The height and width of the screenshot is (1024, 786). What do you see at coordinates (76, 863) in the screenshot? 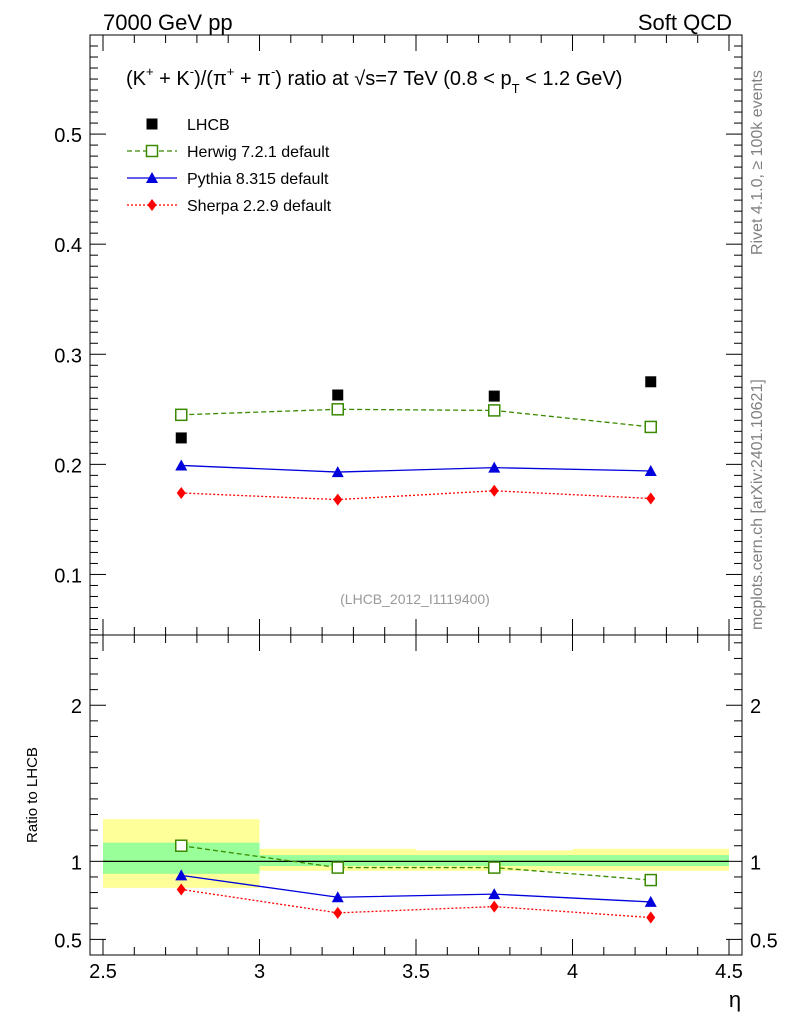
I see `ratio-tick-label: 1` at bounding box center [76, 863].